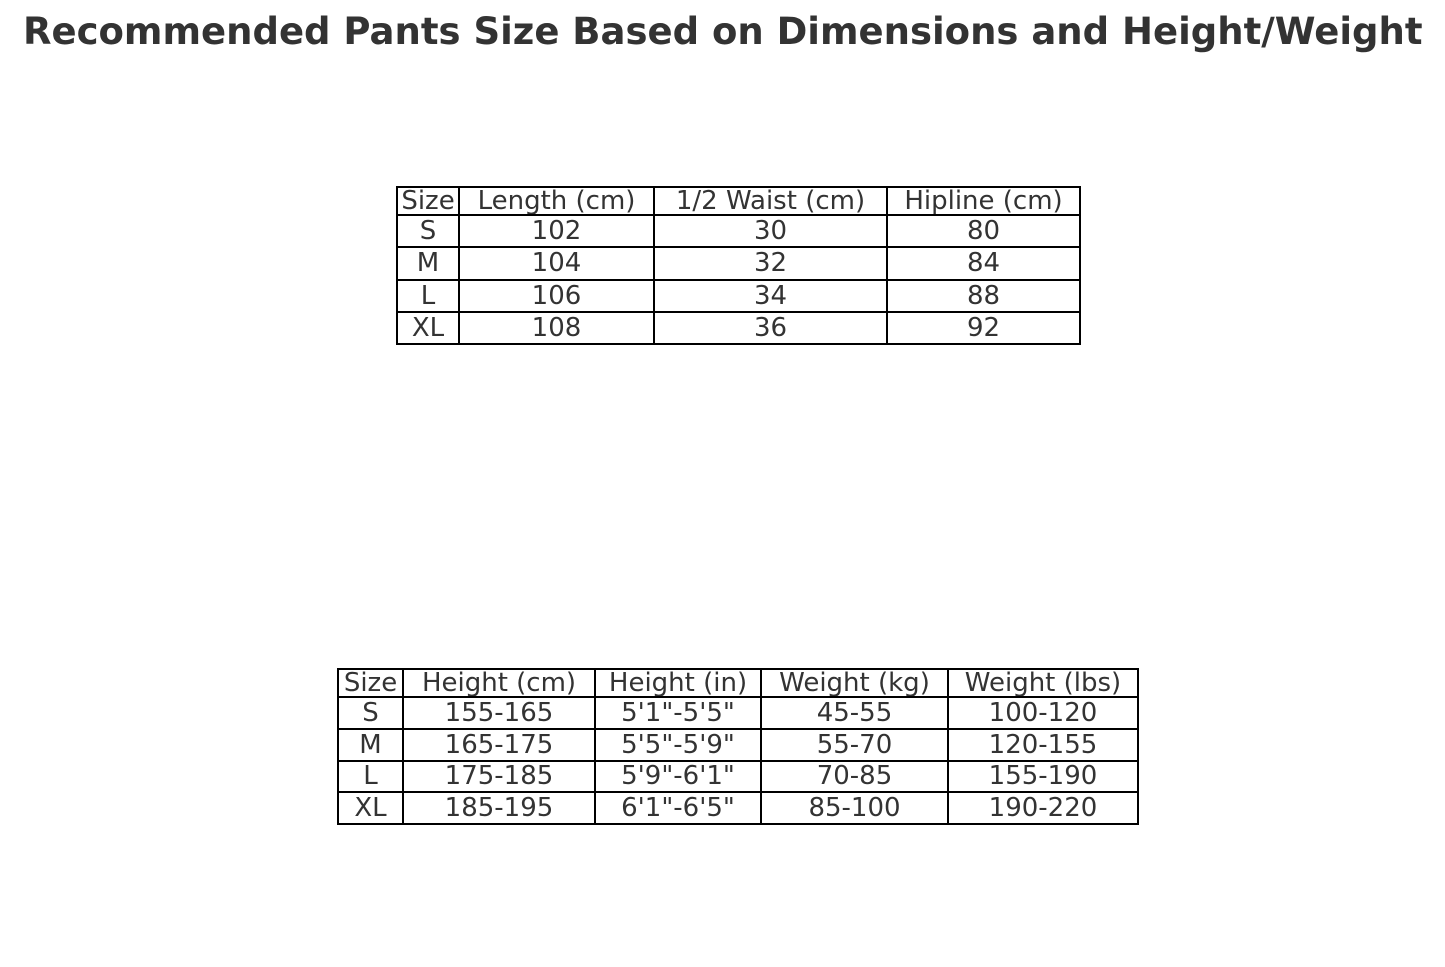 This screenshot has width=1445, height=967. What do you see at coordinates (1043, 776) in the screenshot?
I see `table-cell: 155-190` at bounding box center [1043, 776].